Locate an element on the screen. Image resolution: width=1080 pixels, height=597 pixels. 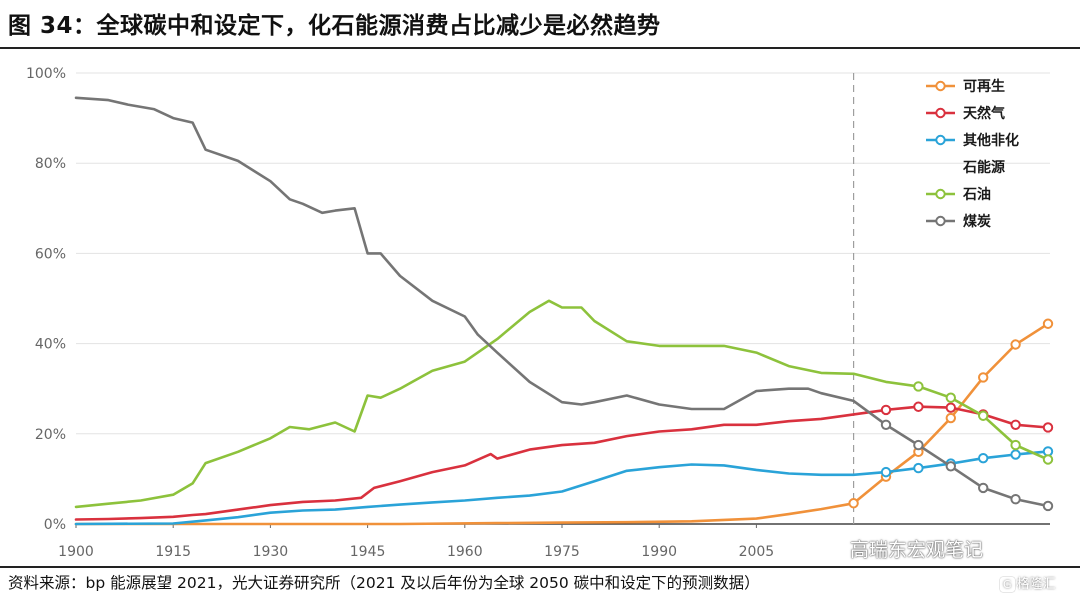
y-tick-label: 80% is located at coordinates (50, 164).